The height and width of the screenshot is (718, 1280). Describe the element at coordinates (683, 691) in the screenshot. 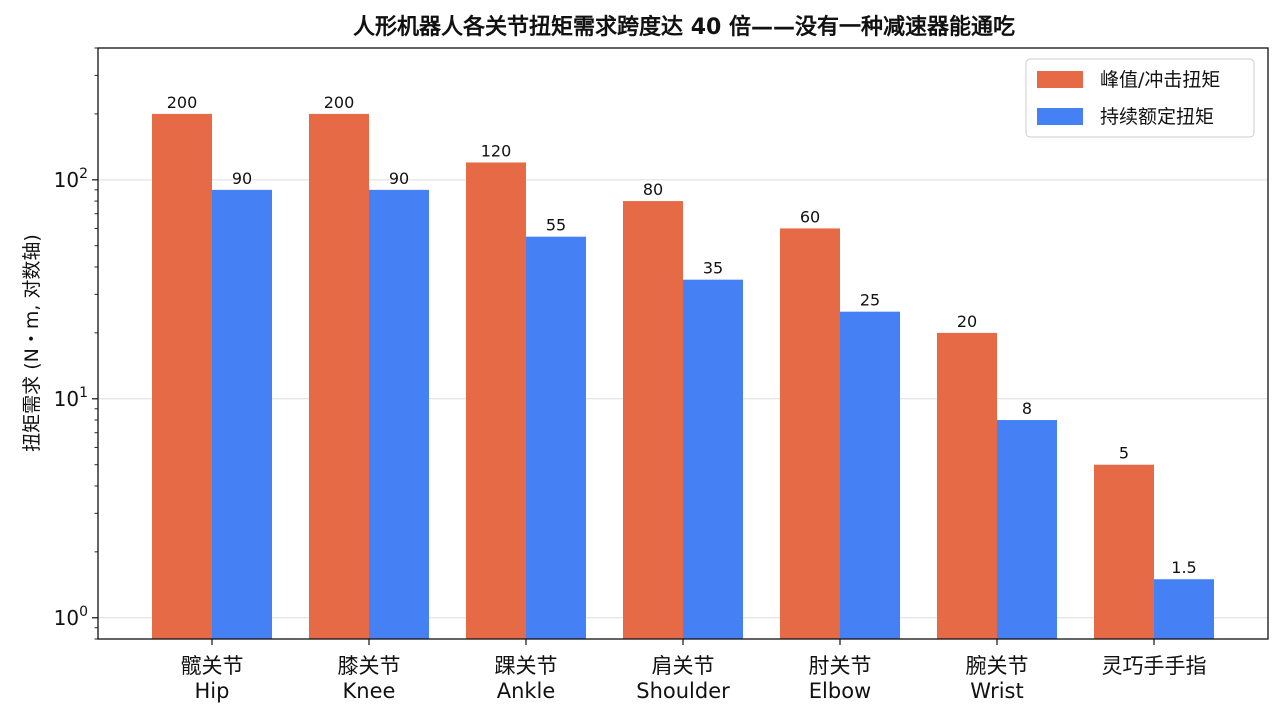

I see `x-tick-label-en: Shoulder` at that location.